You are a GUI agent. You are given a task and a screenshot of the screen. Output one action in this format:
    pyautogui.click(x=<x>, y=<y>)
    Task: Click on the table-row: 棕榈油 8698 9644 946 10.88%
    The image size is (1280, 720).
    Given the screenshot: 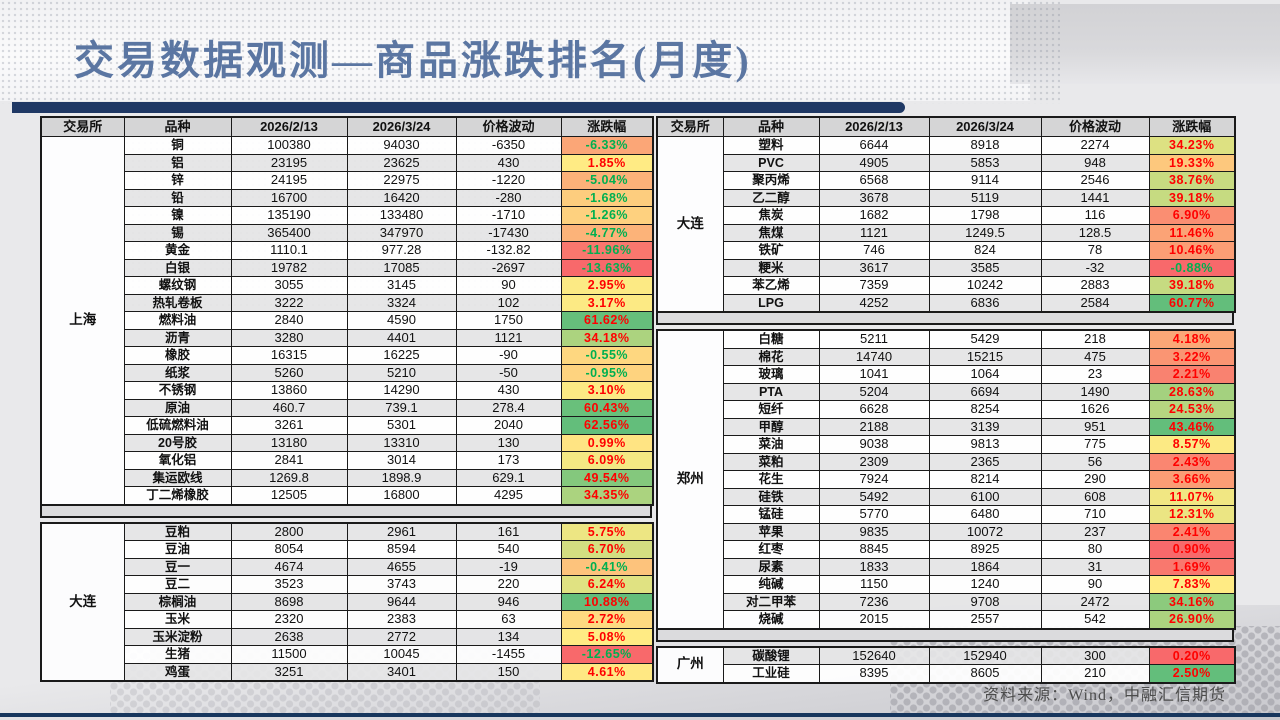 What is the action you would take?
    pyautogui.click(x=347, y=601)
    